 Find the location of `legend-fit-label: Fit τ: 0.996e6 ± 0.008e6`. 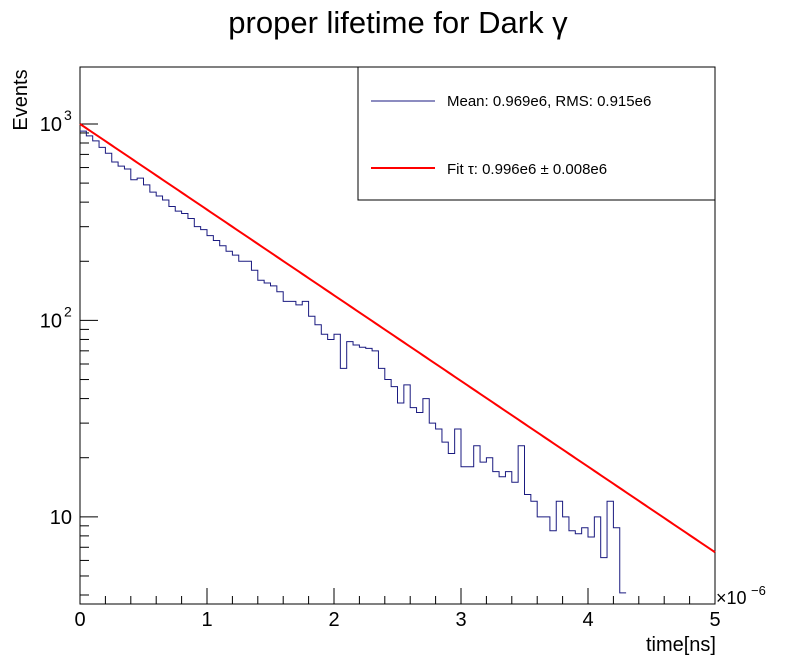

legend-fit-label: Fit τ: 0.996e6 ± 0.008e6 is located at coordinates (527, 169).